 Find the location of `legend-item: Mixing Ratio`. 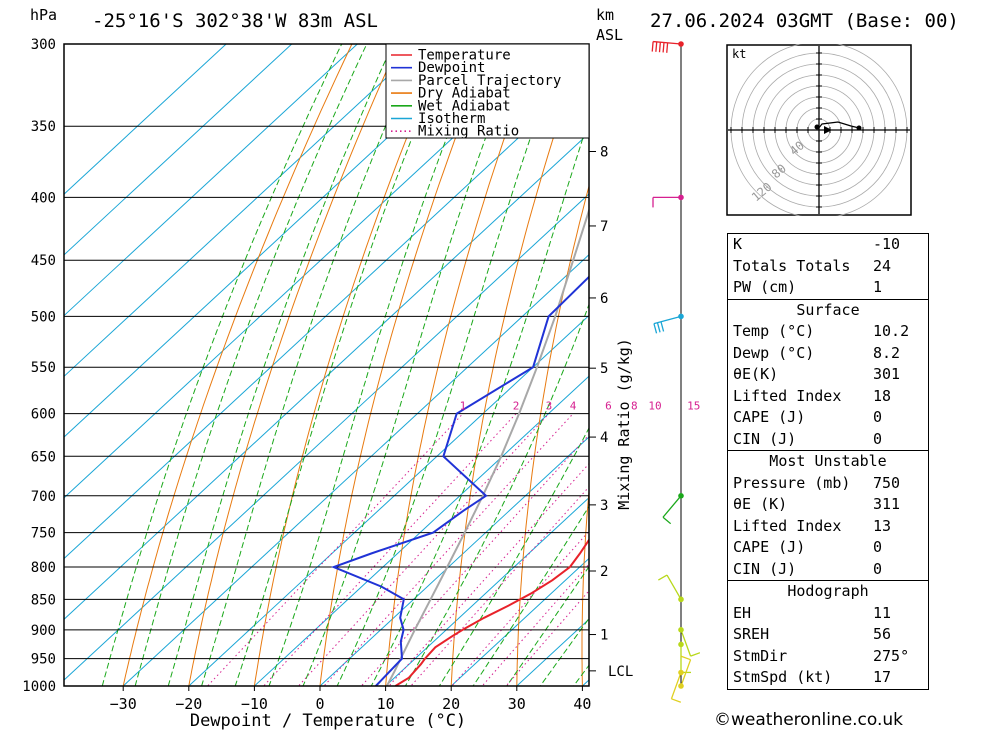

legend-item: Mixing Ratio is located at coordinates (468, 132).